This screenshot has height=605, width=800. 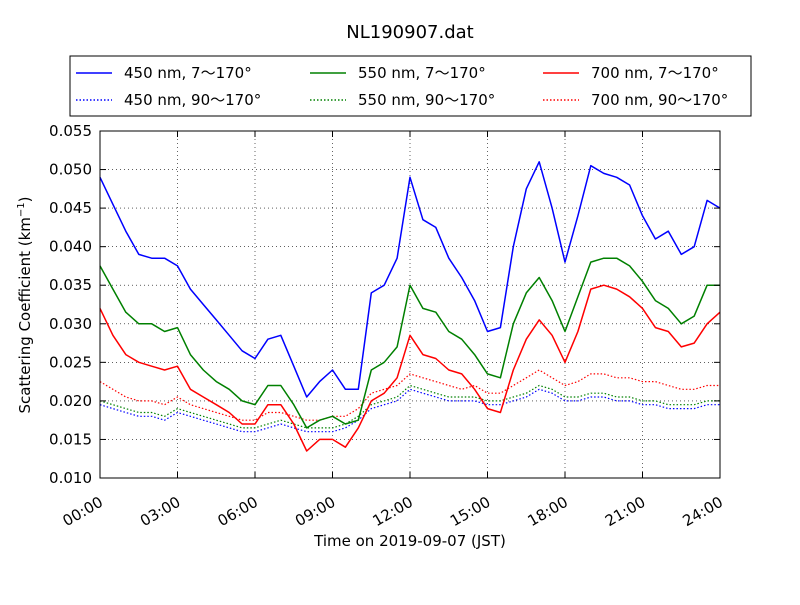 I want to click on legend-label: 550 nm, 90～170°, so click(x=426, y=100).